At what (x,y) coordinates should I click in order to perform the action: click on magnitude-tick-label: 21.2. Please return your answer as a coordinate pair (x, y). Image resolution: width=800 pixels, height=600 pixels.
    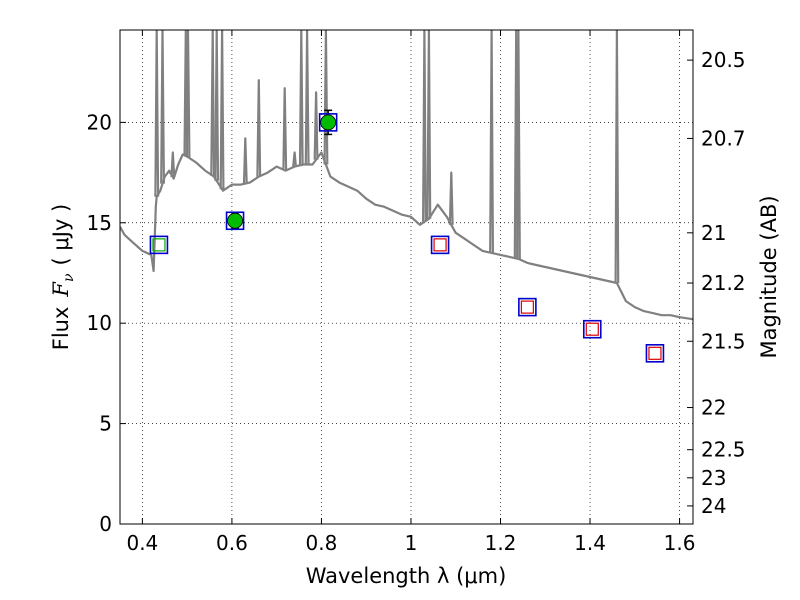
    Looking at the image, I should click on (723, 283).